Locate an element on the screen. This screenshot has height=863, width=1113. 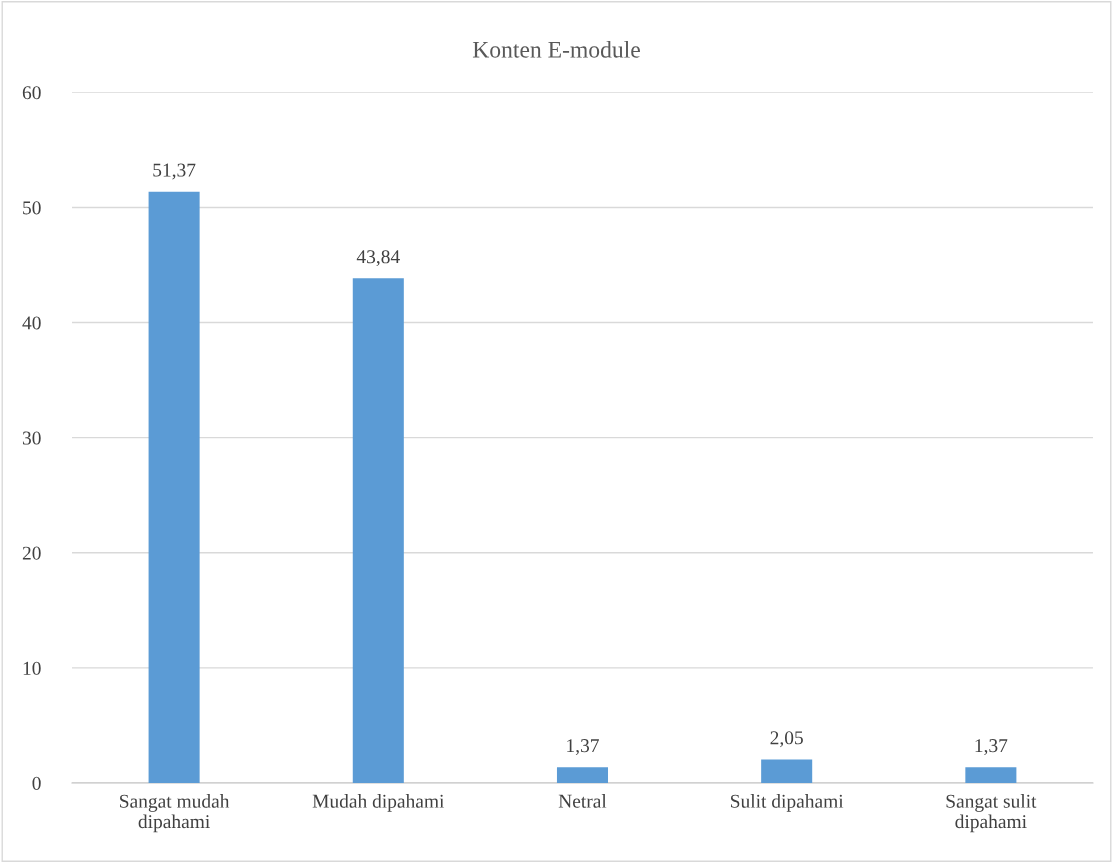
data-label: 2,05 is located at coordinates (786, 739).